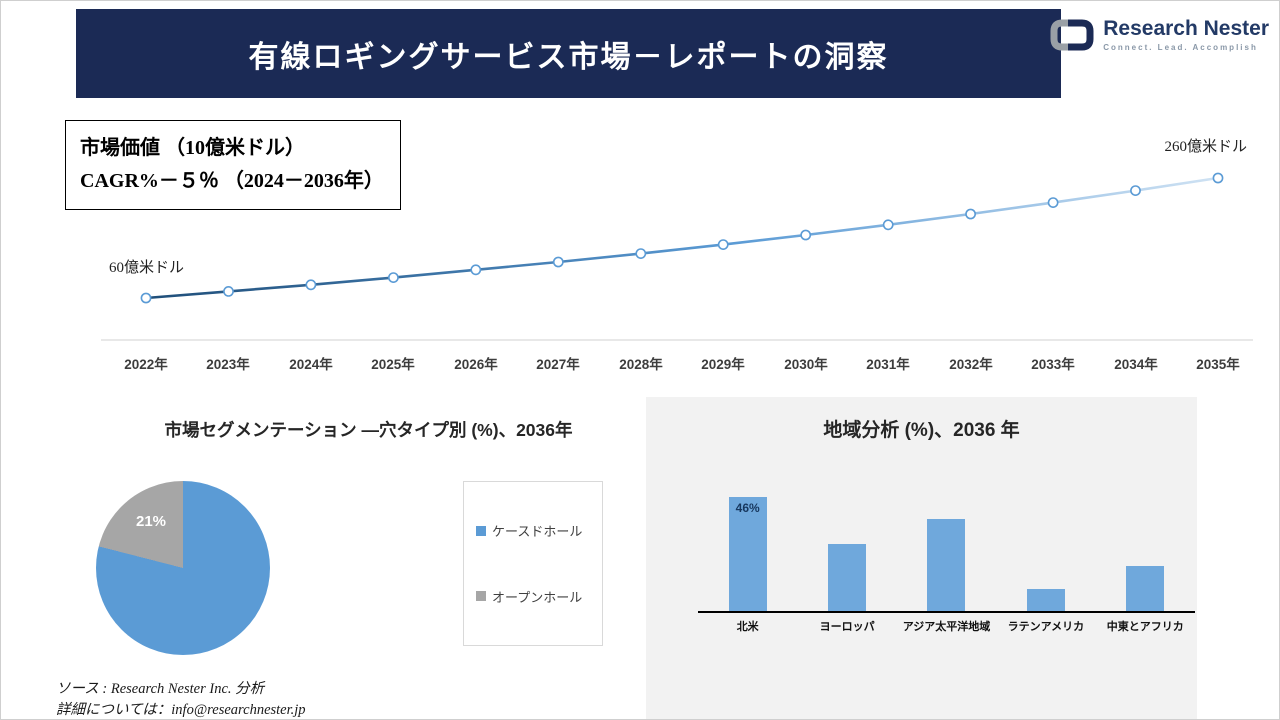  Describe the element at coordinates (1072, 37) in the screenshot. I see `research-nester-logo-icon` at that location.